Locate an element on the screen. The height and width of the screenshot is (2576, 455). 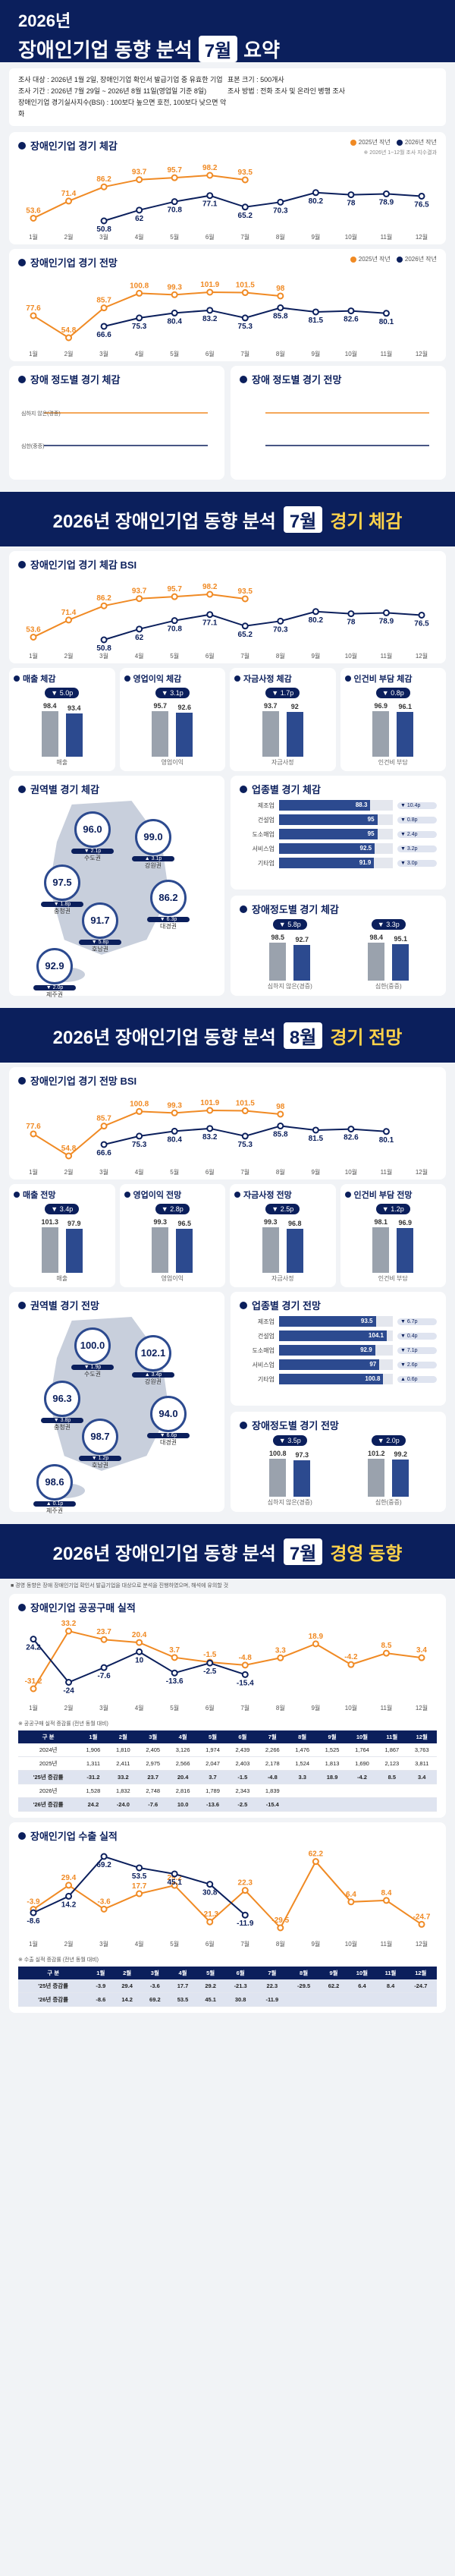
mini-caption: 영업이익 is located at coordinates (172, 762).